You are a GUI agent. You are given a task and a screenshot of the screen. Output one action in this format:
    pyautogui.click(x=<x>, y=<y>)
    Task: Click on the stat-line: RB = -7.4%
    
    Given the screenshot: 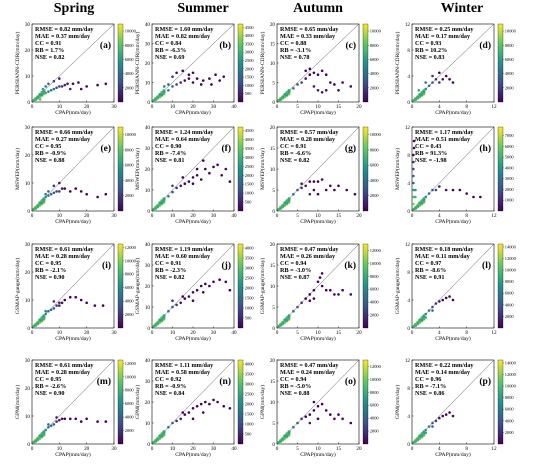 What is the action you would take?
    pyautogui.click(x=170, y=153)
    